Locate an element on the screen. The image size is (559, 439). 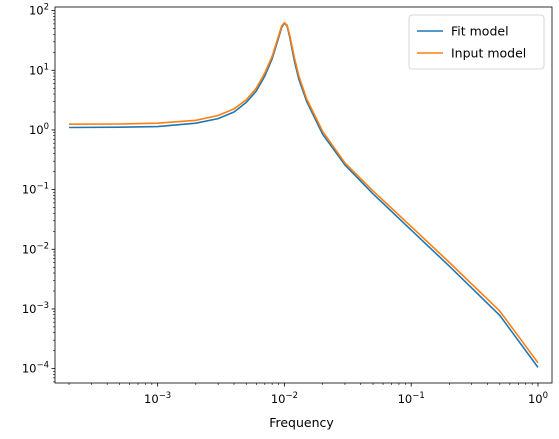
legend-label-2: Input model is located at coordinates (488, 53).